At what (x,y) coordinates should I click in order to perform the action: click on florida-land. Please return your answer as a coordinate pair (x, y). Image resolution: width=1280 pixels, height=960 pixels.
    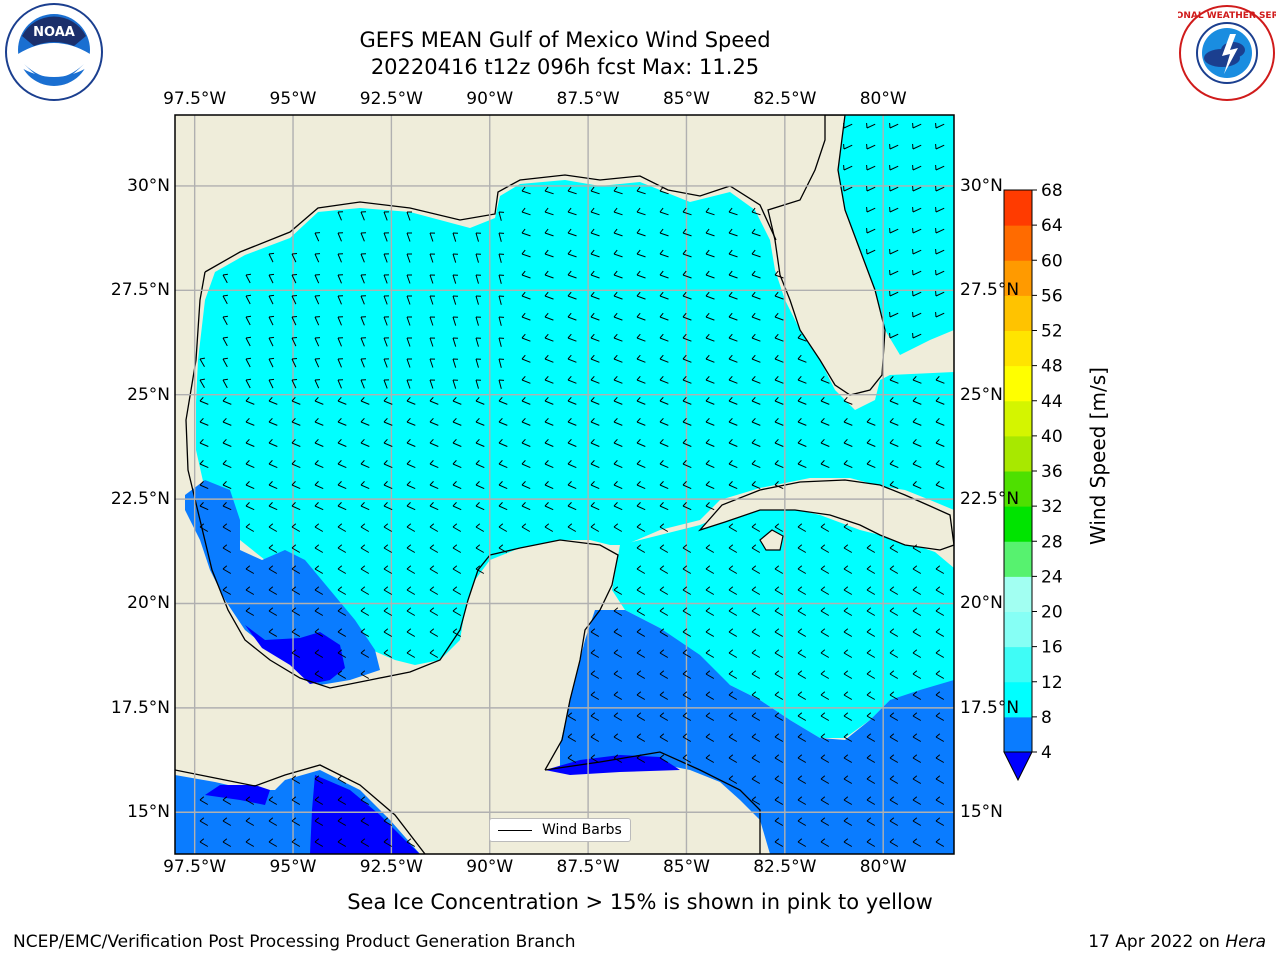
    Looking at the image, I should click on (826, 255).